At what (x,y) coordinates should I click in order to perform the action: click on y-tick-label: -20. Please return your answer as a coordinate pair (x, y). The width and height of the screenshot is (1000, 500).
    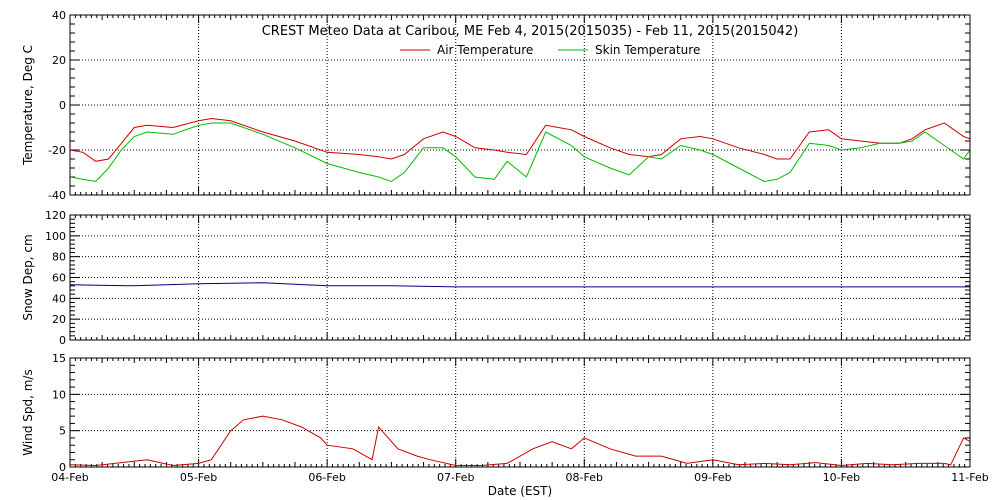
    Looking at the image, I should click on (57, 150).